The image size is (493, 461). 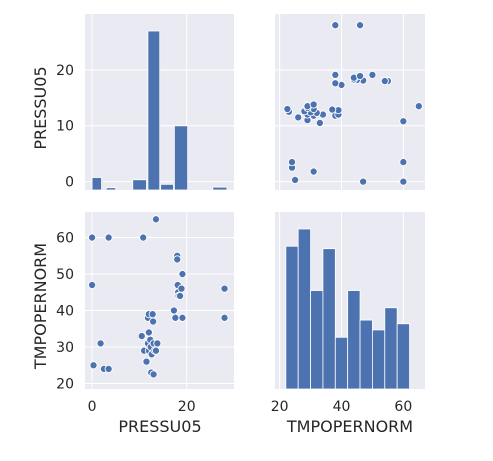 I want to click on x-tick-label: 0, so click(x=92, y=407).